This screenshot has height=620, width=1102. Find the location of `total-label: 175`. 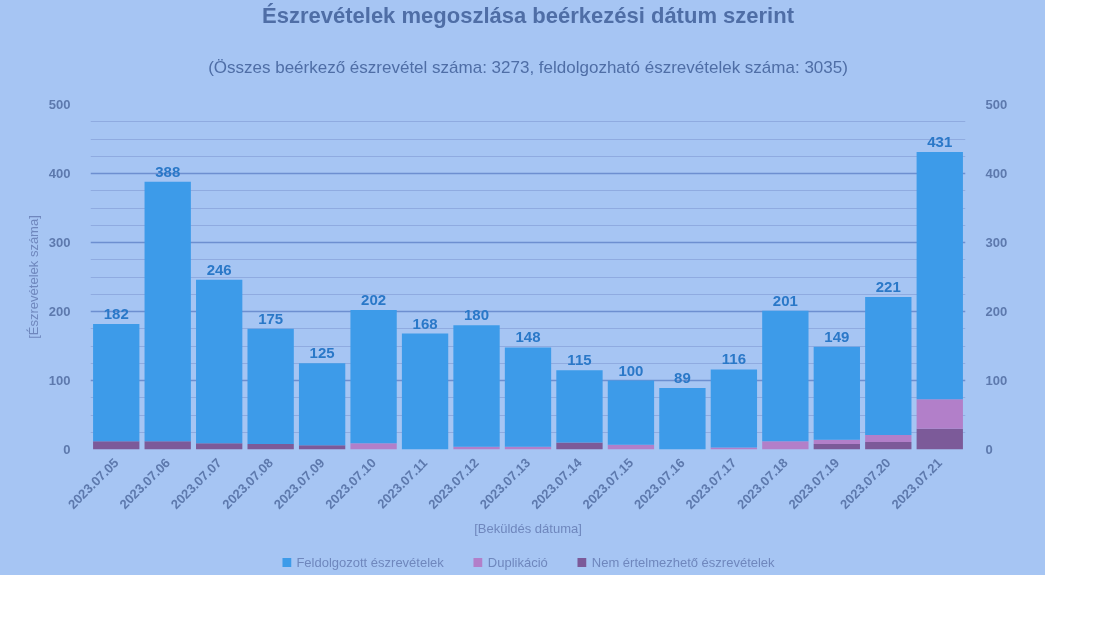

total-label: 175 is located at coordinates (271, 318).